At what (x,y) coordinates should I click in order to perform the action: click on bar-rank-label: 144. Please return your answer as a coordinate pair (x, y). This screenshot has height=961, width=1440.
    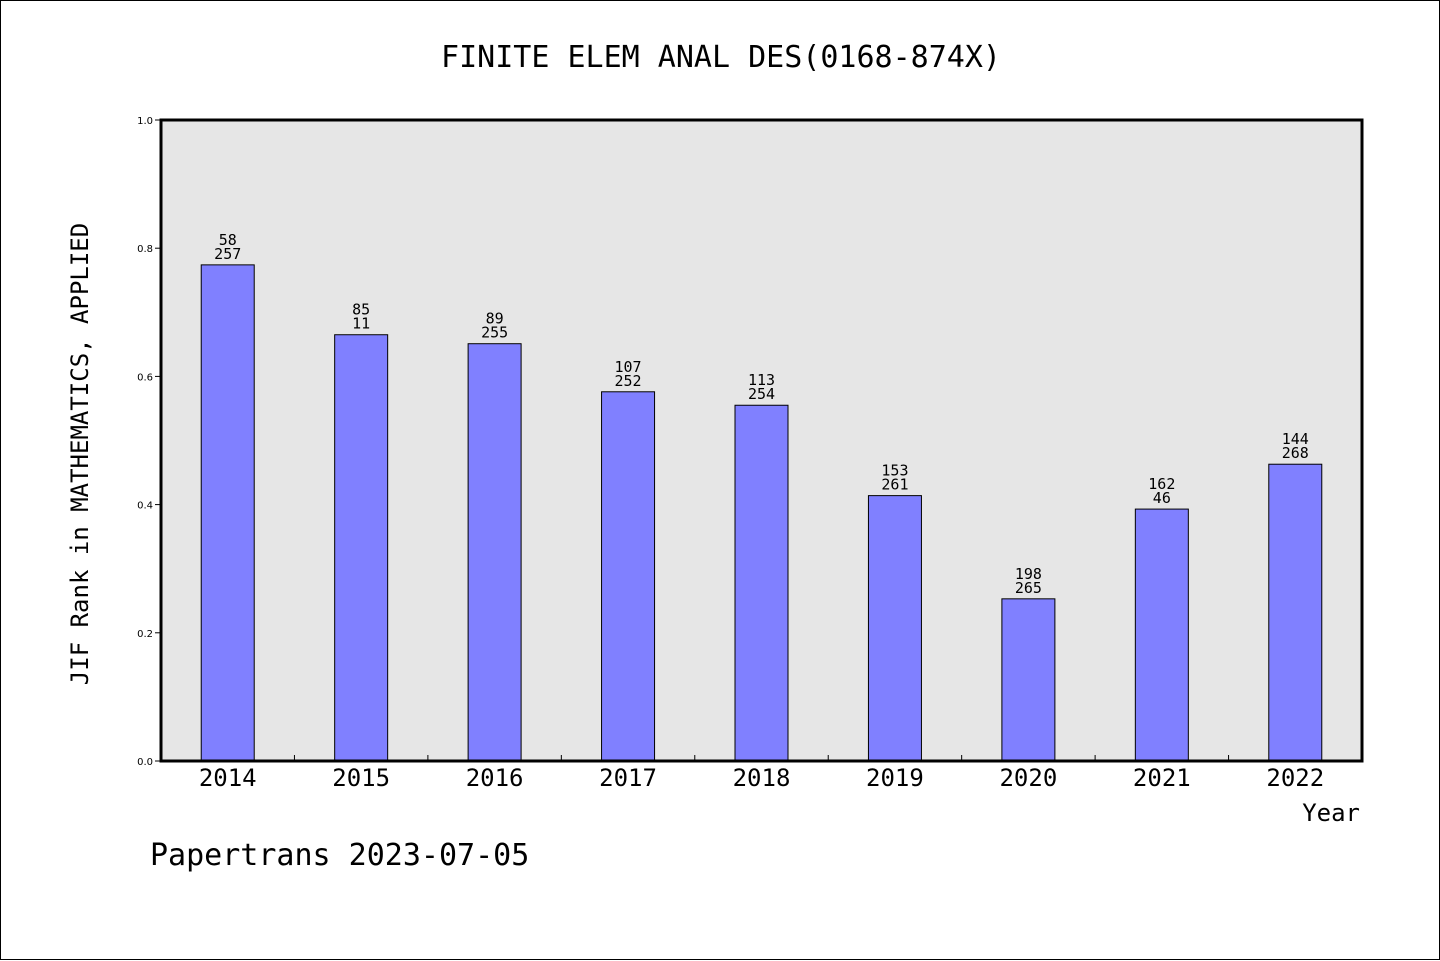
    Looking at the image, I should click on (1295, 439).